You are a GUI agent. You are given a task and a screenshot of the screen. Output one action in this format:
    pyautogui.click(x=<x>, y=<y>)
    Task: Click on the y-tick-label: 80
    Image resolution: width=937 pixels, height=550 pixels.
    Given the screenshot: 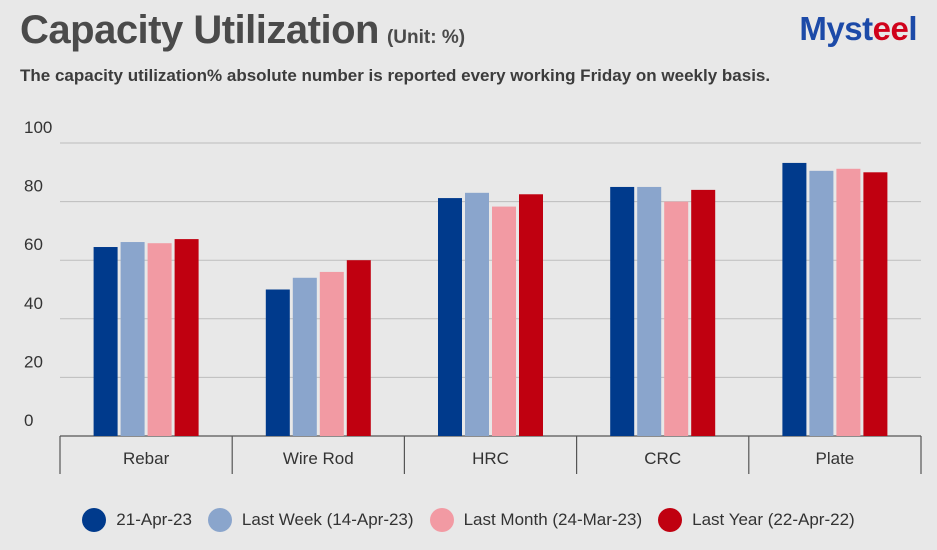 What is the action you would take?
    pyautogui.click(x=33, y=186)
    